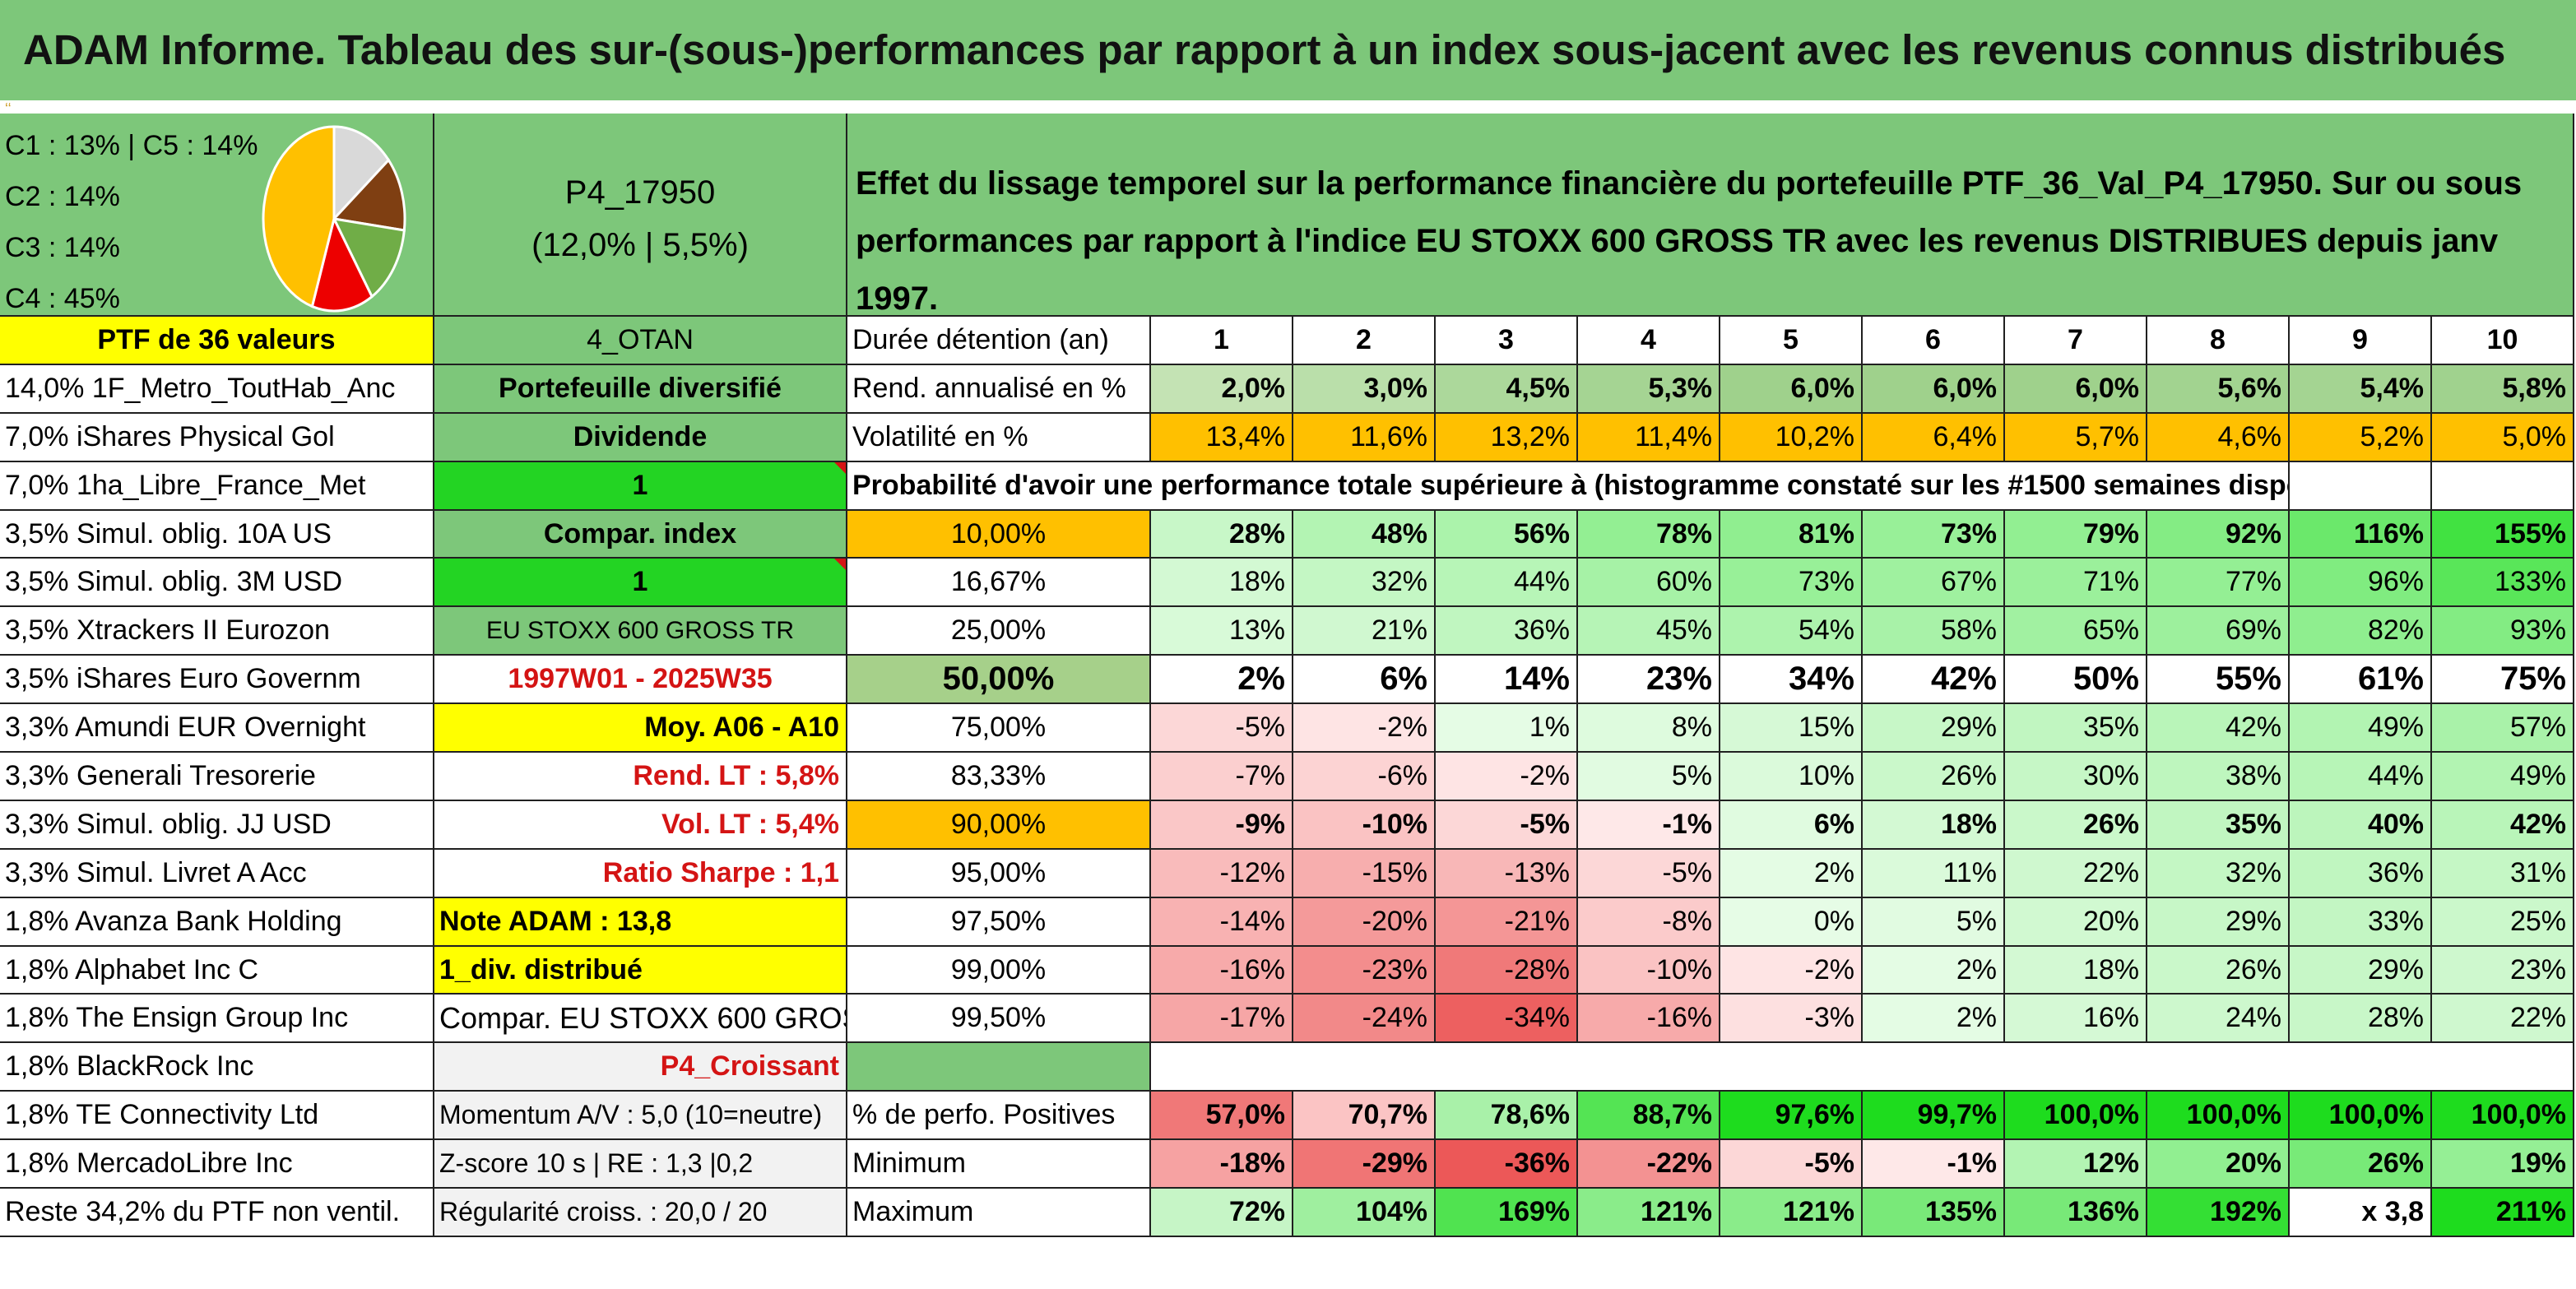  What do you see at coordinates (2076, 680) in the screenshot?
I see `quantile-value: 50%` at bounding box center [2076, 680].